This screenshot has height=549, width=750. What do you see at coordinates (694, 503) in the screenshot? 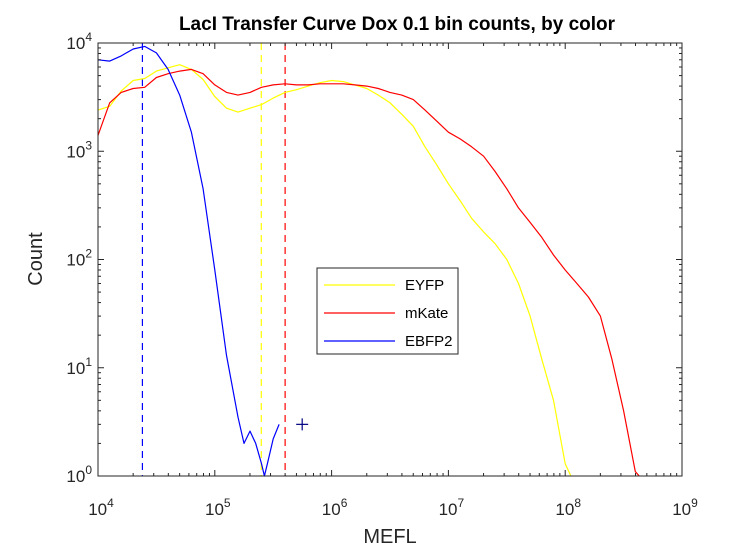
I see `x-tick-label-exponent: 9` at bounding box center [694, 503].